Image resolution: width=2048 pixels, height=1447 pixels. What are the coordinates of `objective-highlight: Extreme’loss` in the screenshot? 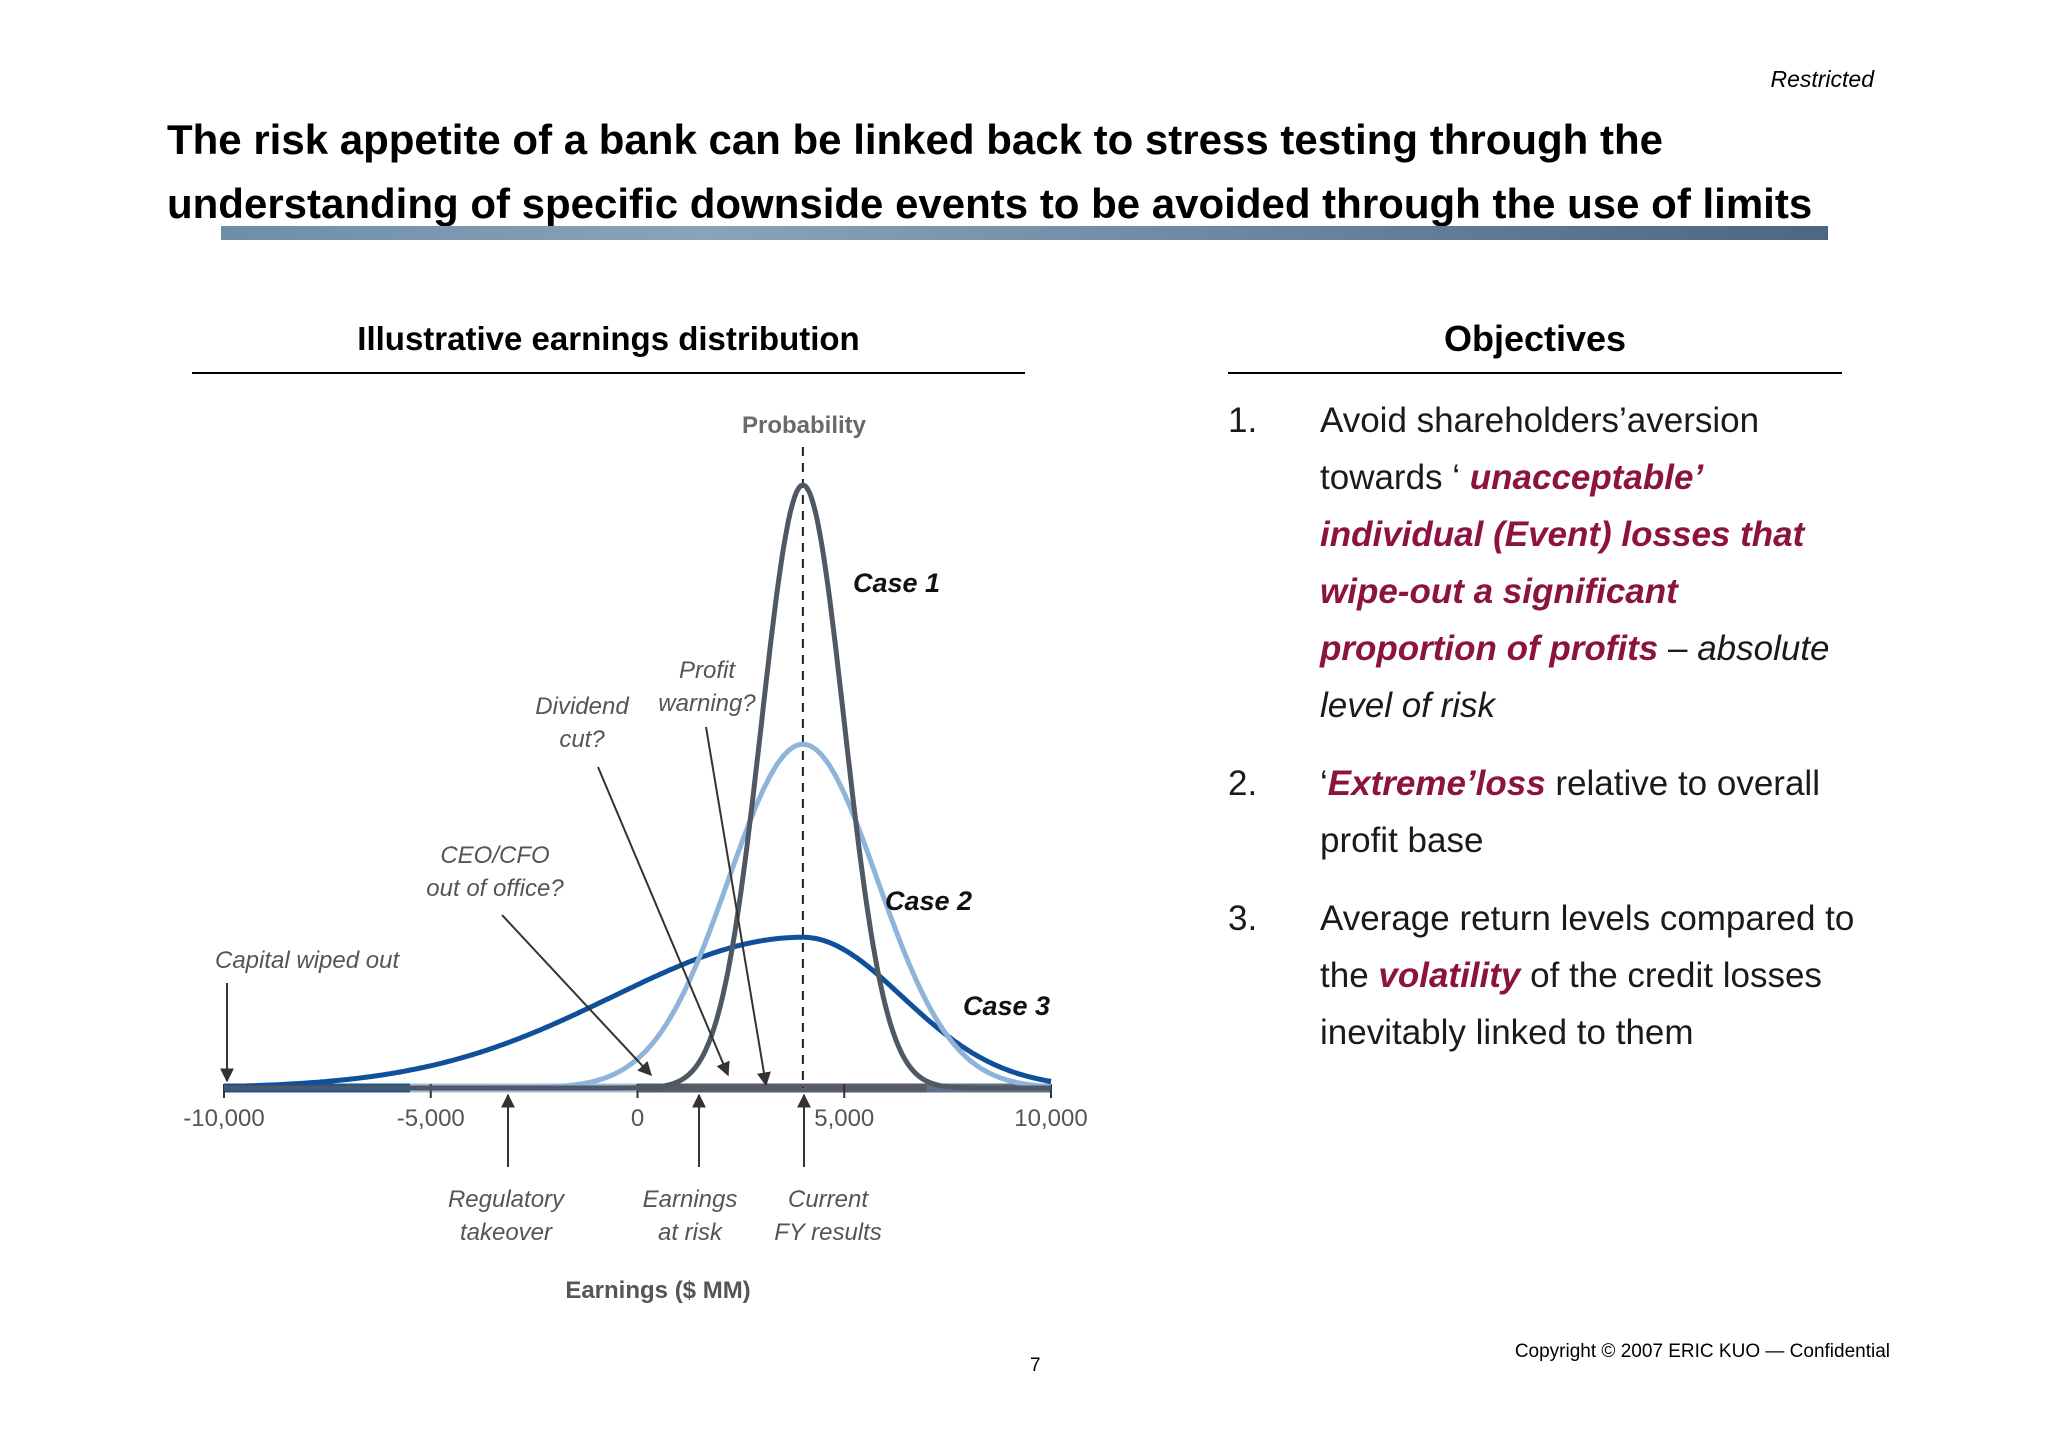 It's located at (1436, 783).